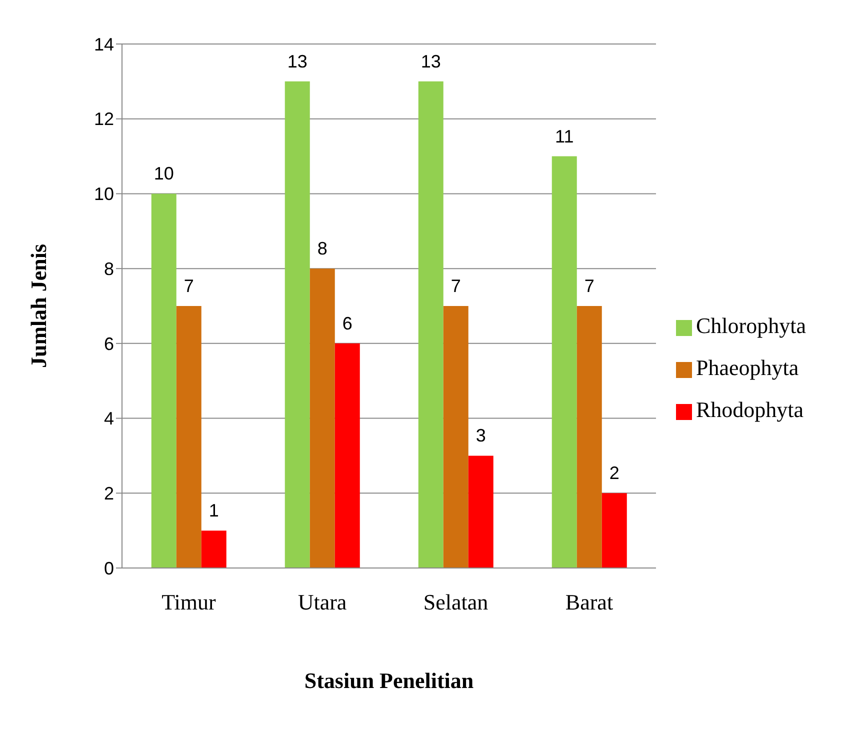 The height and width of the screenshot is (740, 844). Describe the element at coordinates (109, 268) in the screenshot. I see `y-tick-label: 8` at that location.